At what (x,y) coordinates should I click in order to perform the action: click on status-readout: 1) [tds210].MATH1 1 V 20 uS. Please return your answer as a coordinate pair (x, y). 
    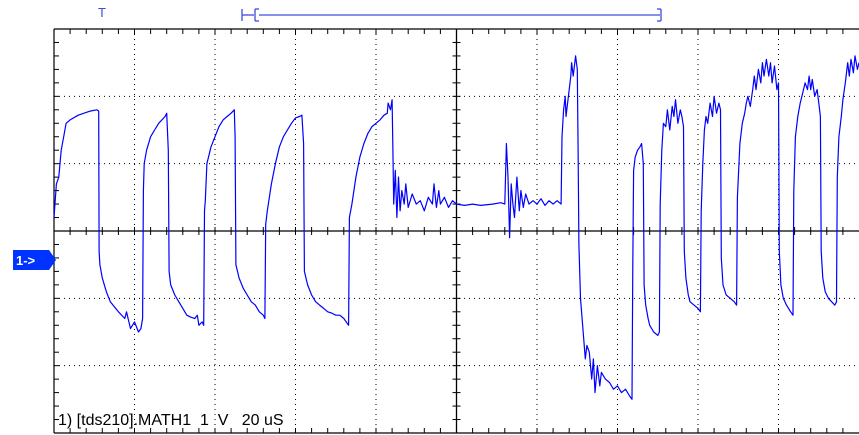
    Looking at the image, I should click on (171, 420).